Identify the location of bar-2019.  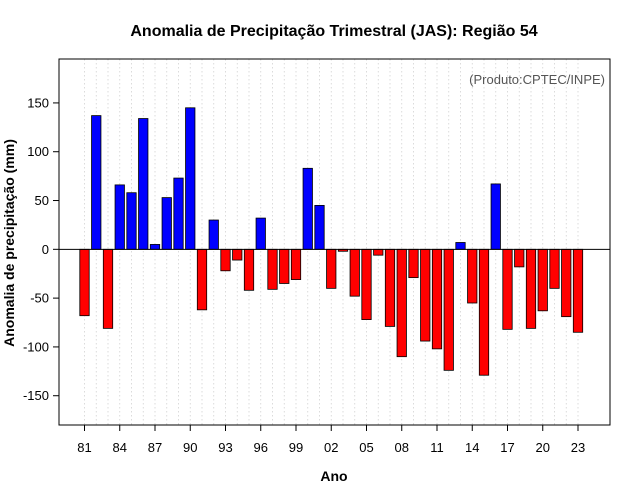
(531, 288).